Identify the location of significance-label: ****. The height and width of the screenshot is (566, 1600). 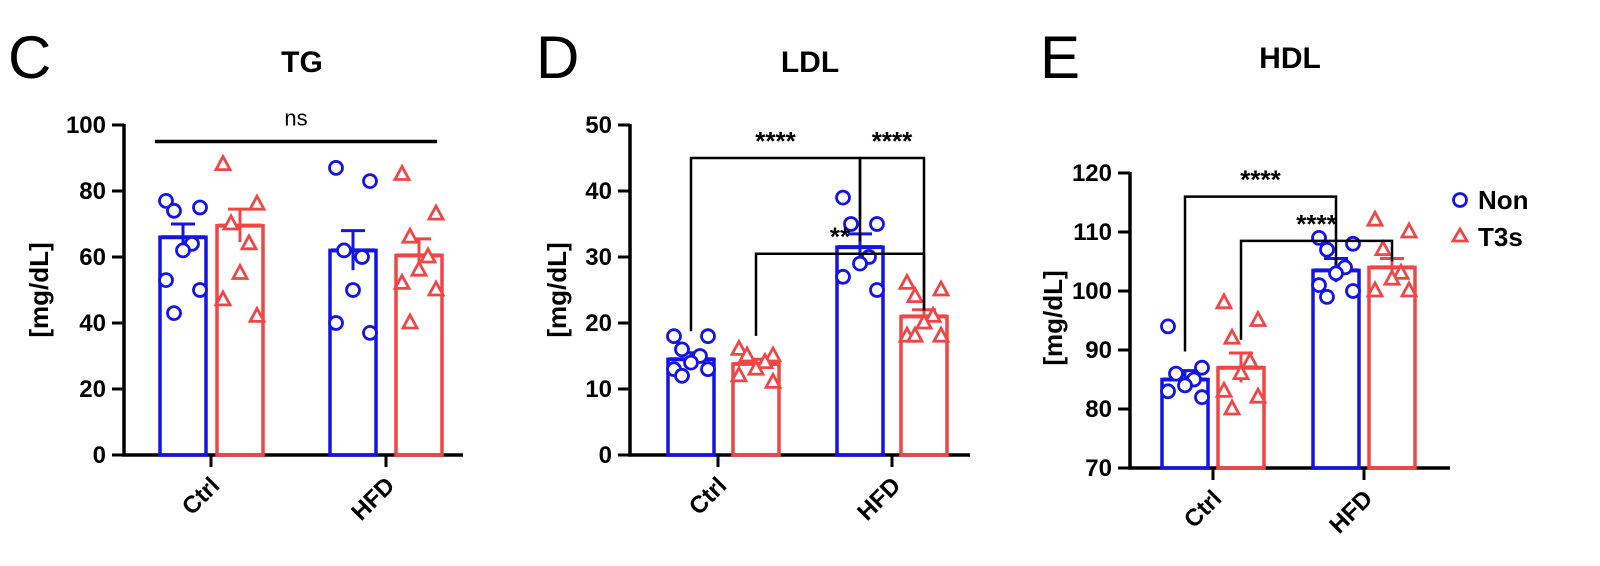
(775, 141).